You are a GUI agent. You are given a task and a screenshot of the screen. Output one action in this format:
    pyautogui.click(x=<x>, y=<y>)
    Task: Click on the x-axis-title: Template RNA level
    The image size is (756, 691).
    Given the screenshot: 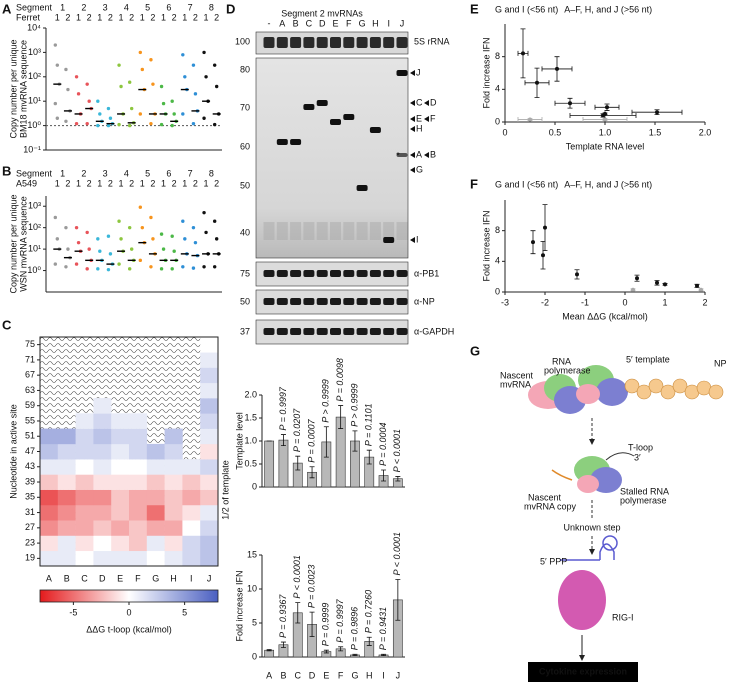 What is the action you would take?
    pyautogui.click(x=605, y=146)
    